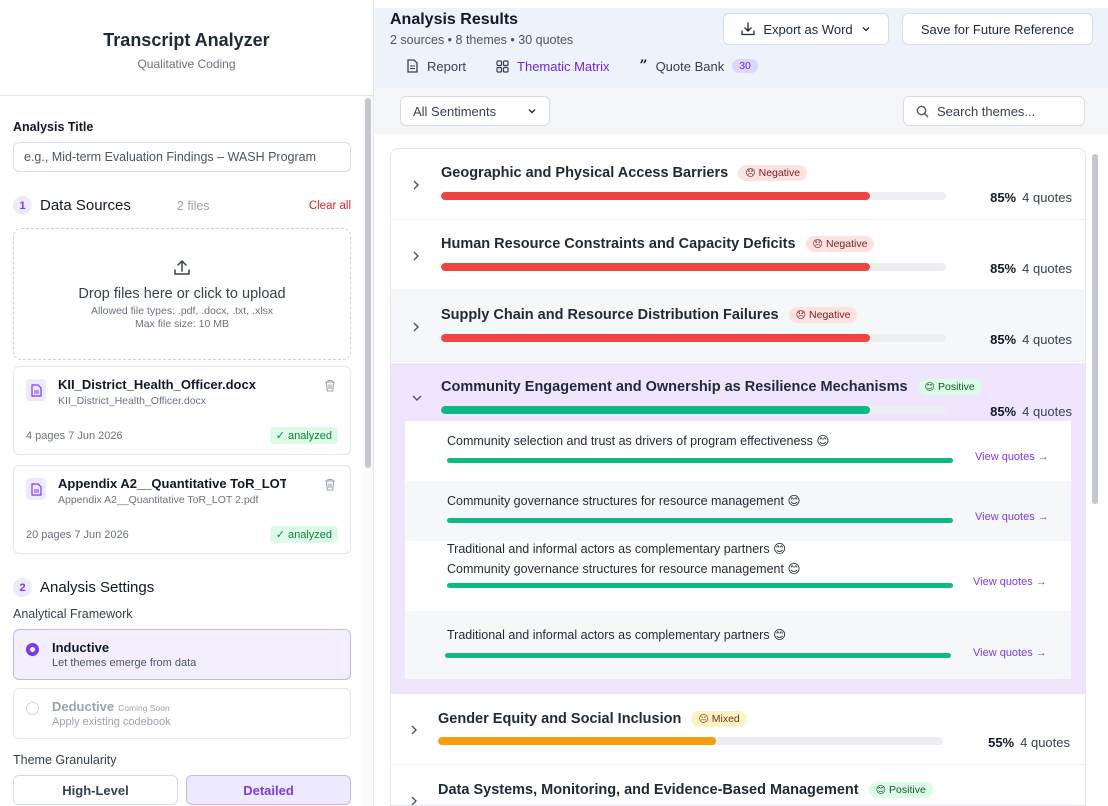 The width and height of the screenshot is (1108, 806). Describe the element at coordinates (193, 205) in the screenshot. I see `file-count: 2 files` at that location.